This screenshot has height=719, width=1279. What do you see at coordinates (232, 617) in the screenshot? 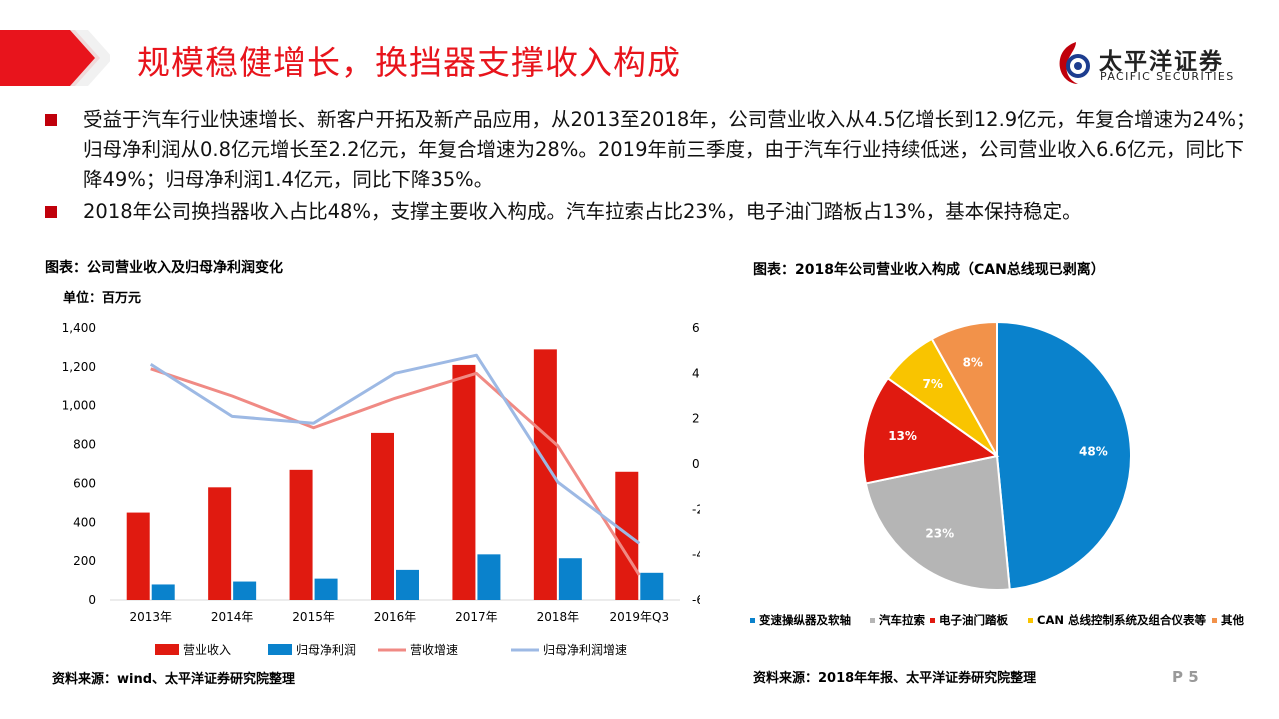
I see `x-tick-label: 2014年` at bounding box center [232, 617].